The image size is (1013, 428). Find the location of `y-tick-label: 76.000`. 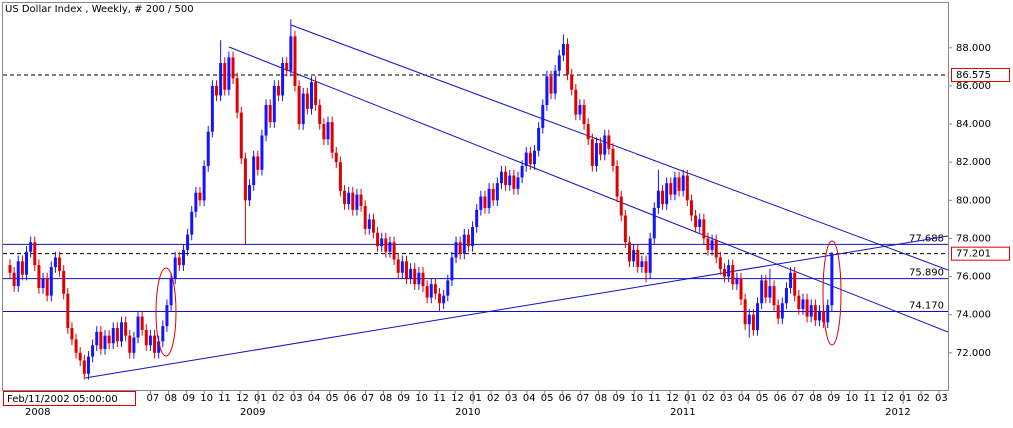

y-tick-label: 76.000 is located at coordinates (973, 277).